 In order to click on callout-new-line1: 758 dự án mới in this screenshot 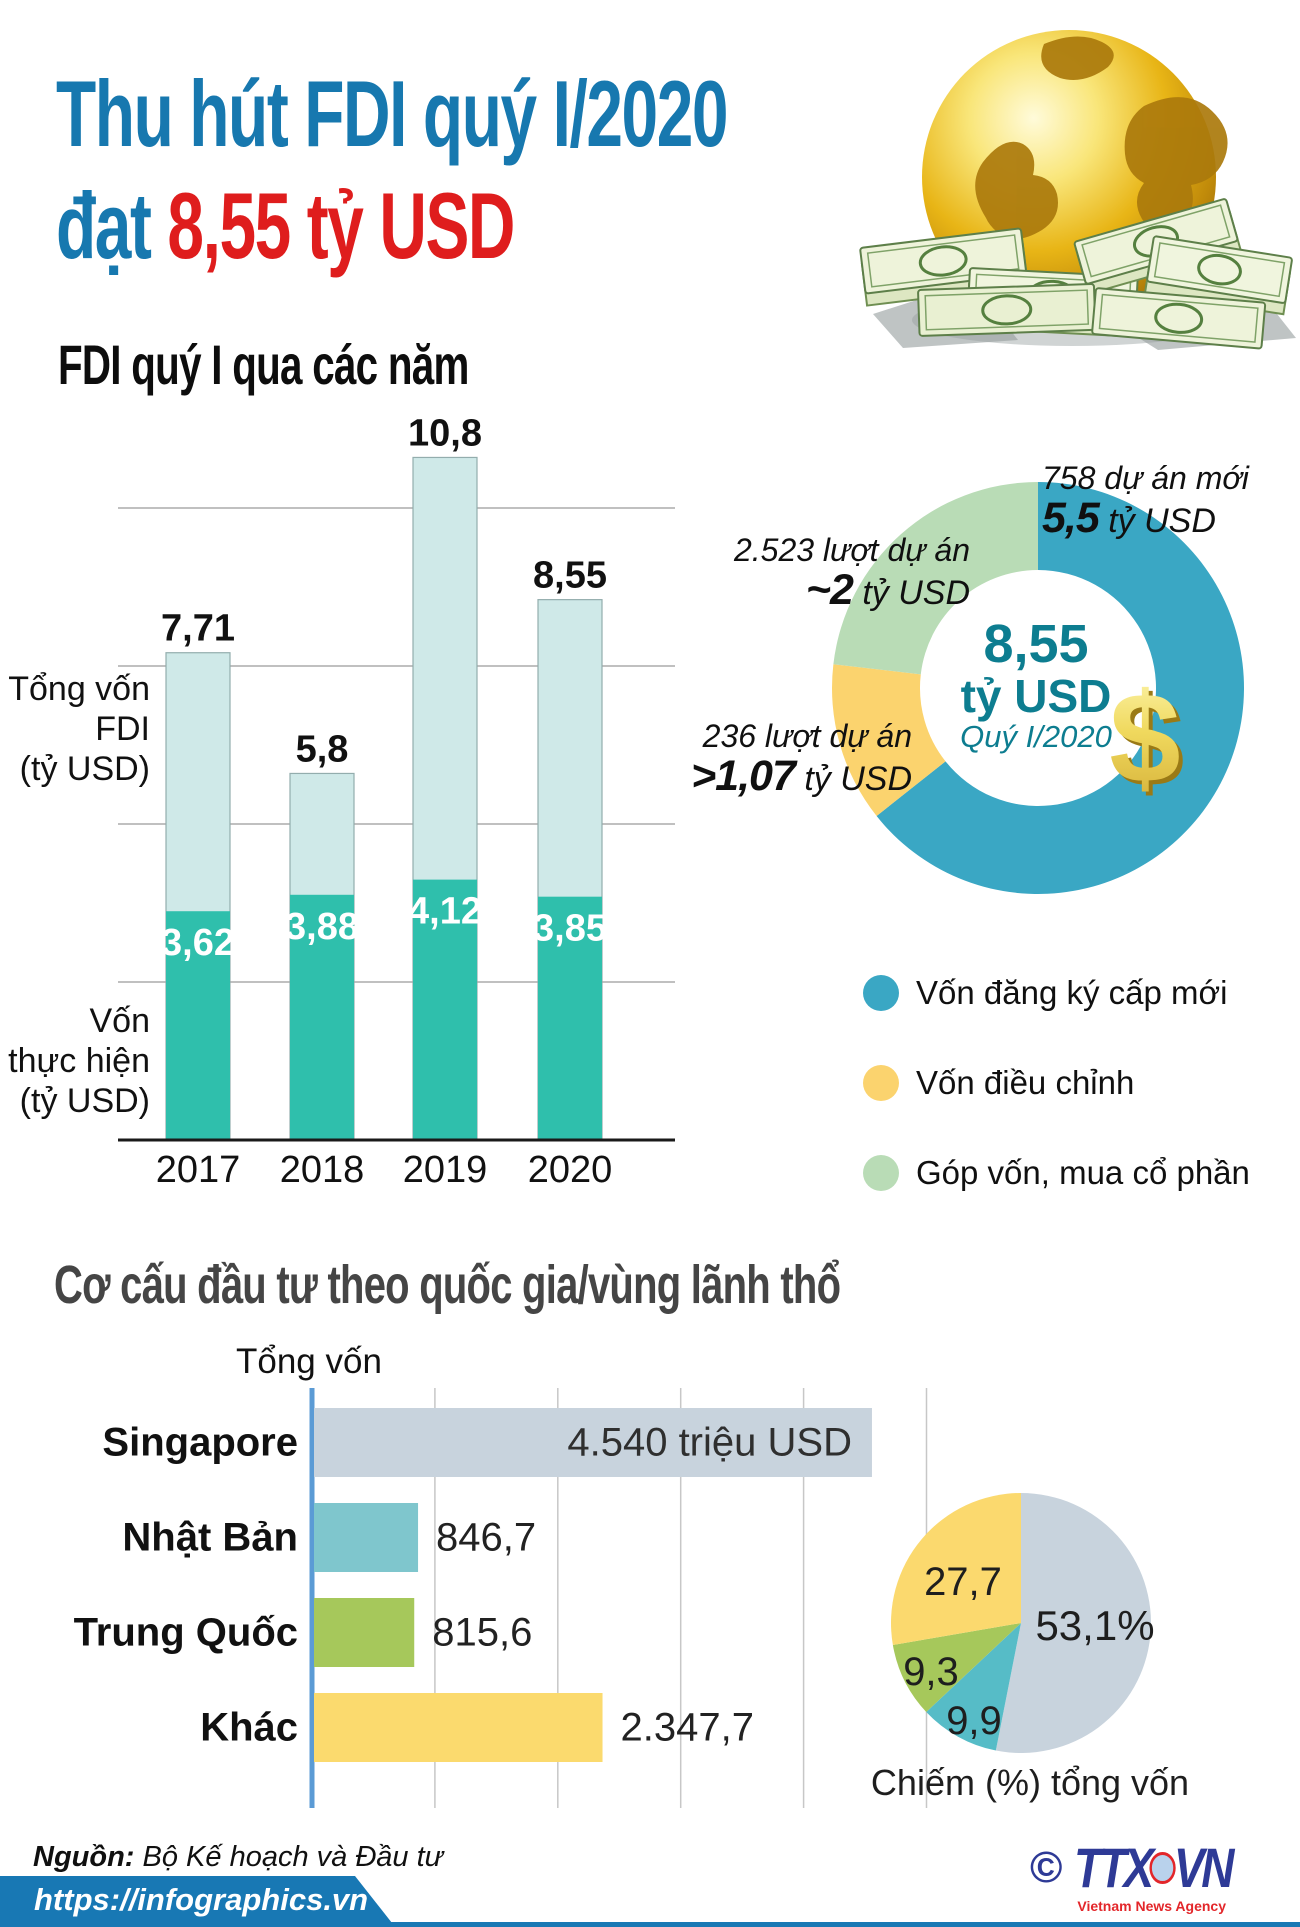, I will do `click(1145, 478)`.